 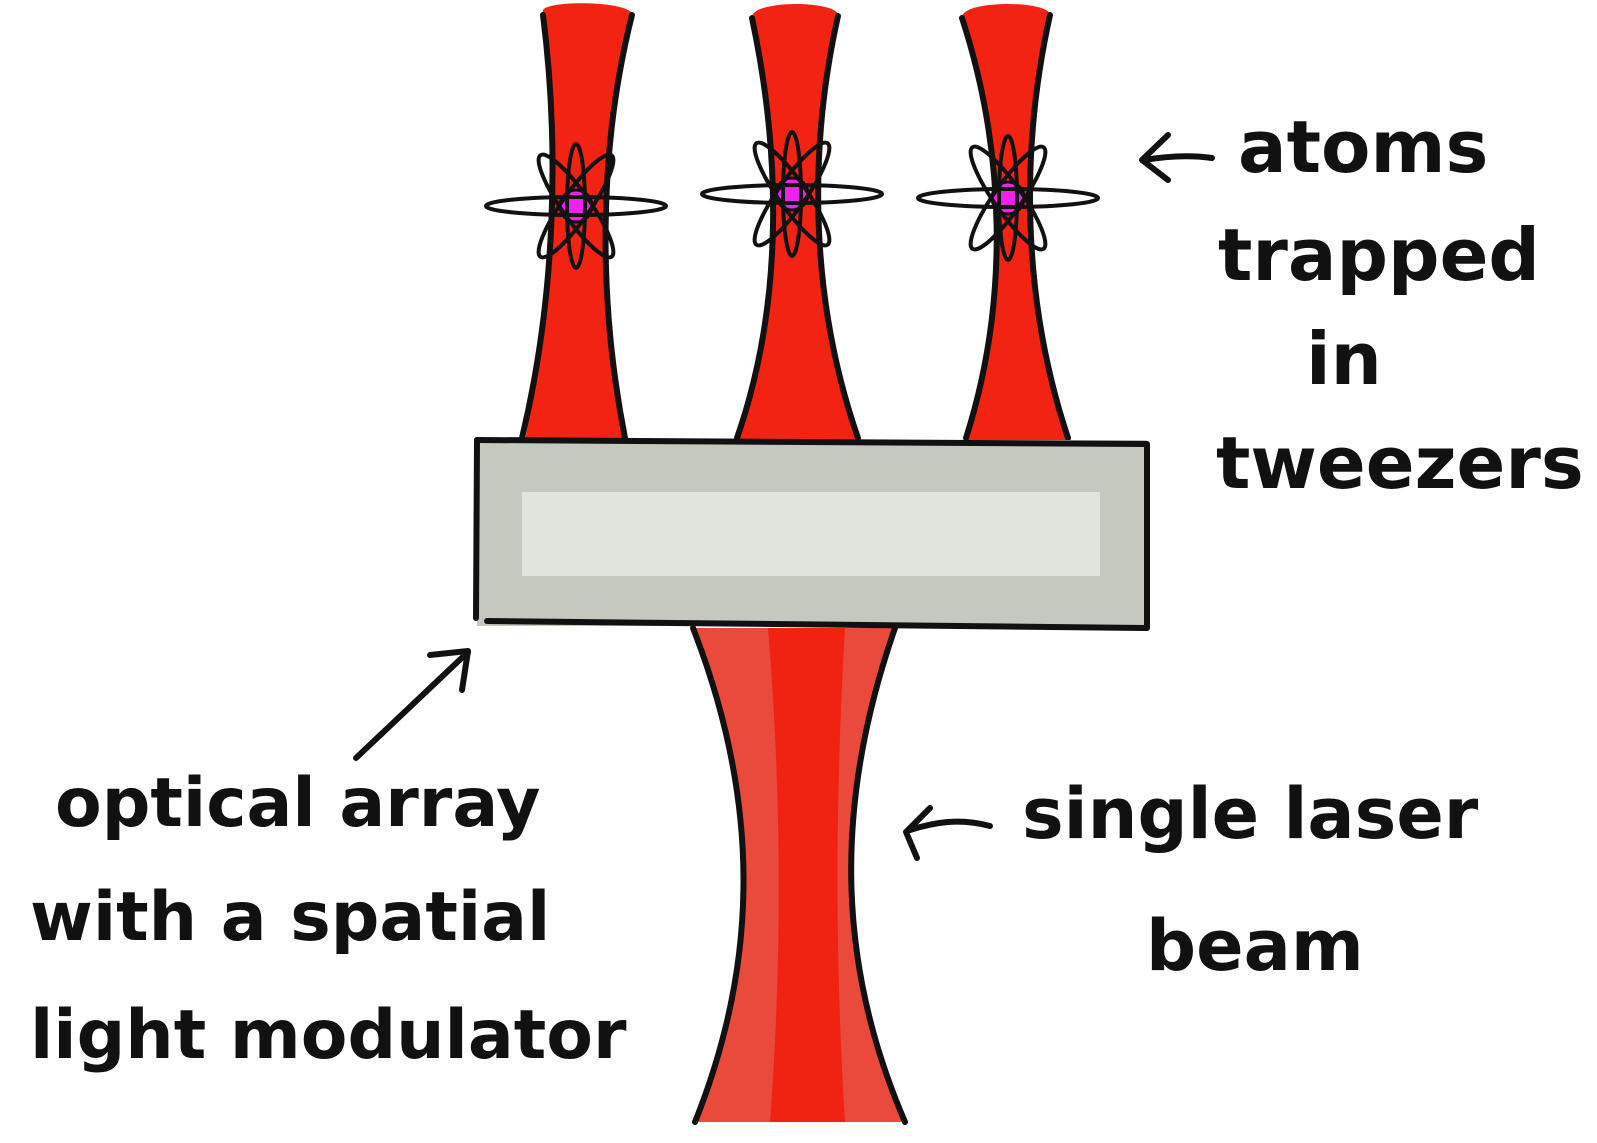 I want to click on label-optical-line-2: with a spatial, so click(x=290, y=917).